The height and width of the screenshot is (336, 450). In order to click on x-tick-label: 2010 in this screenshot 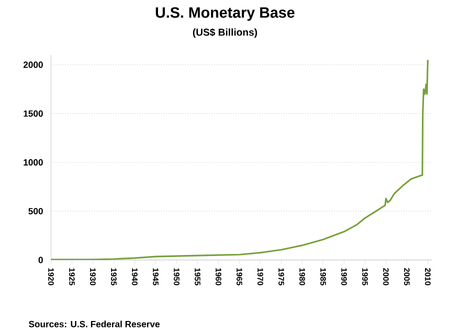, I will do `click(427, 277)`.